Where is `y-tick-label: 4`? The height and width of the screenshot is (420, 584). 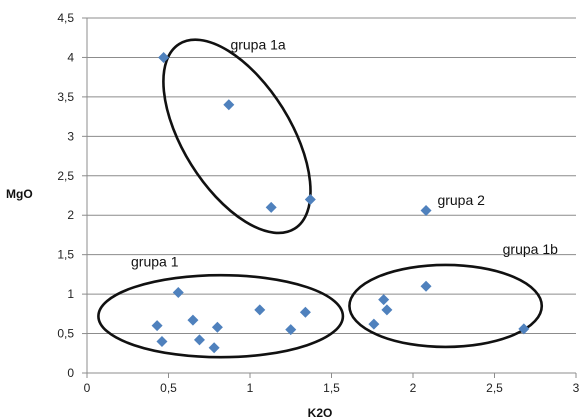
y-tick-label: 4 is located at coordinates (70, 57).